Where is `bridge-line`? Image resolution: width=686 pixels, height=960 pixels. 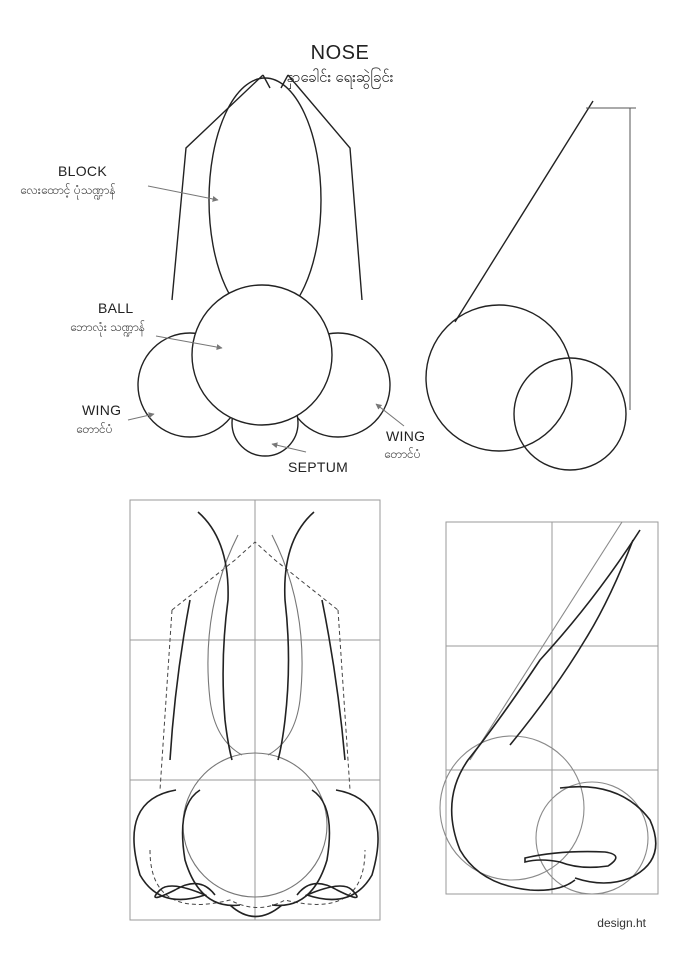
bridge-line is located at coordinates (524, 211).